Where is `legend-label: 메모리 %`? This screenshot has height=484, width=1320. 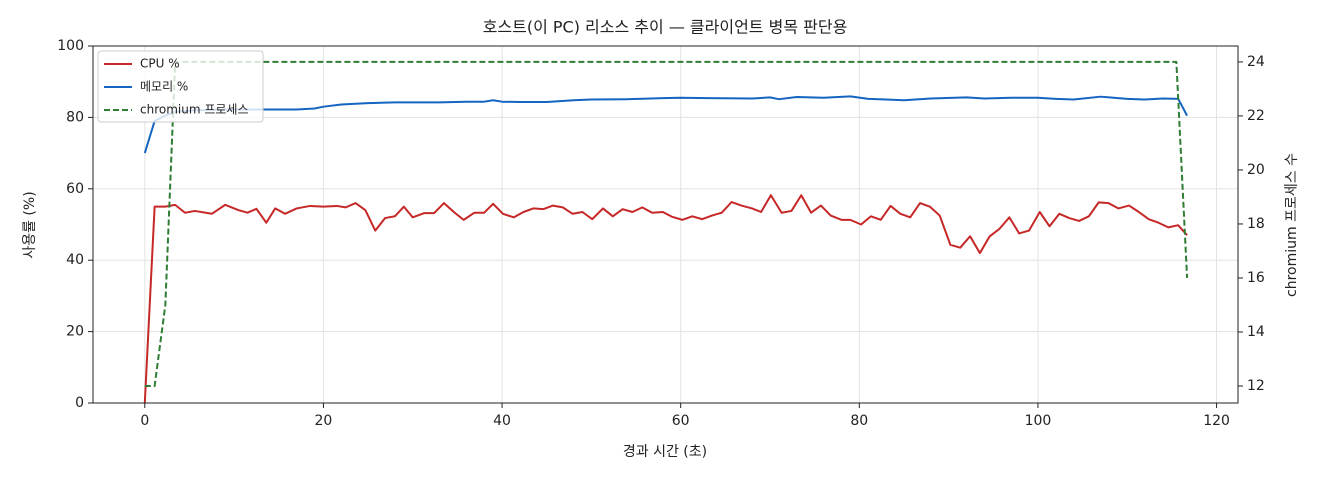 legend-label: 메모리 % is located at coordinates (164, 87).